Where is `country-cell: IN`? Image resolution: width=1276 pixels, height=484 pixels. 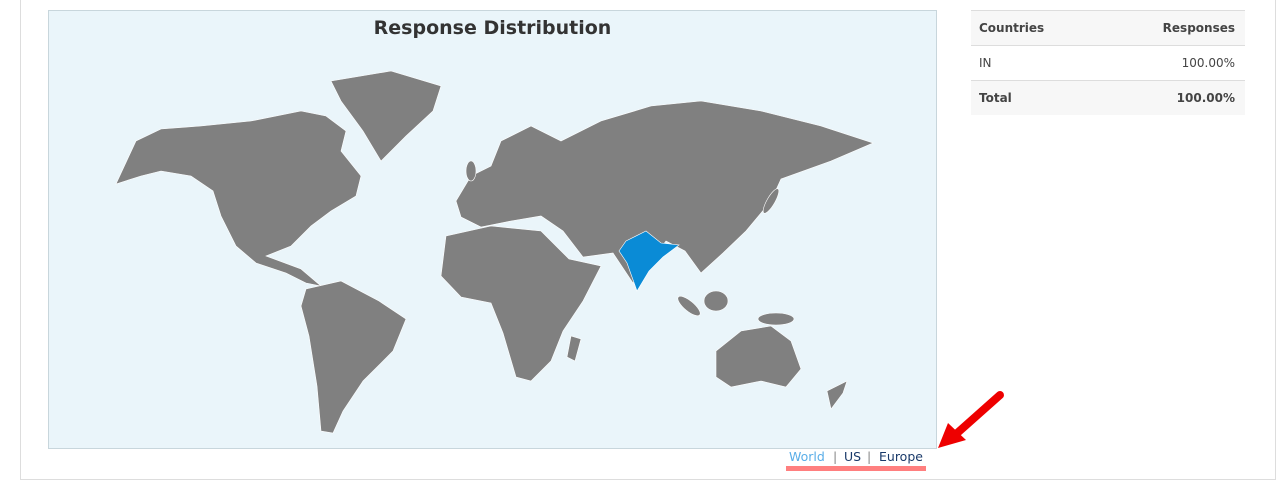 country-cell: IN is located at coordinates (1036, 63).